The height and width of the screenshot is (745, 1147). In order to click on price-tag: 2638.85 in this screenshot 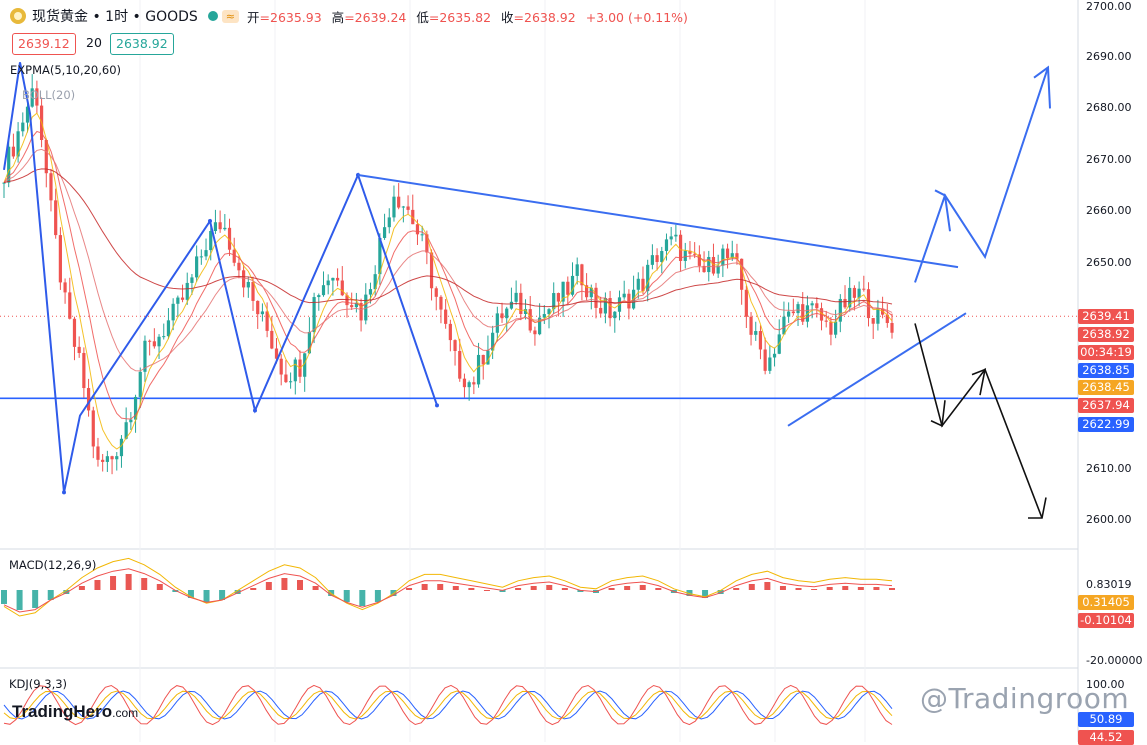, I will do `click(1106, 370)`.